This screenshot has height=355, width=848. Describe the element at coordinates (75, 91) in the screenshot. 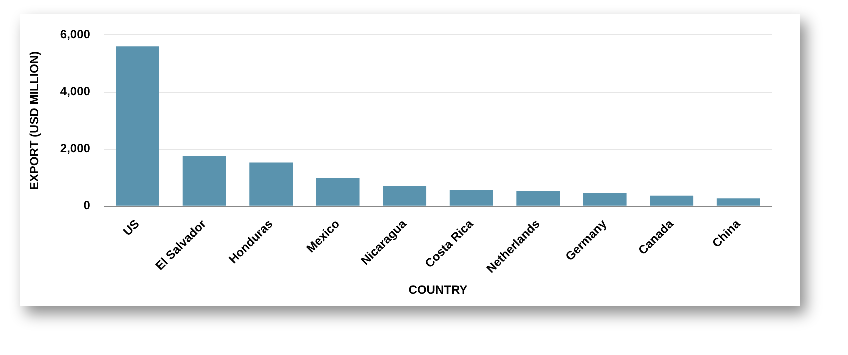

I see `y-tick-label: 4,000` at that location.